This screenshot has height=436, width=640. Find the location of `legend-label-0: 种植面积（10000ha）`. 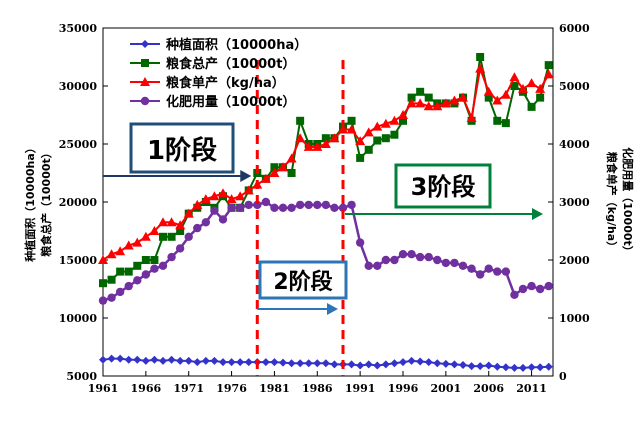

legend-label-0: 种植面积（10000ha） is located at coordinates (236, 45).